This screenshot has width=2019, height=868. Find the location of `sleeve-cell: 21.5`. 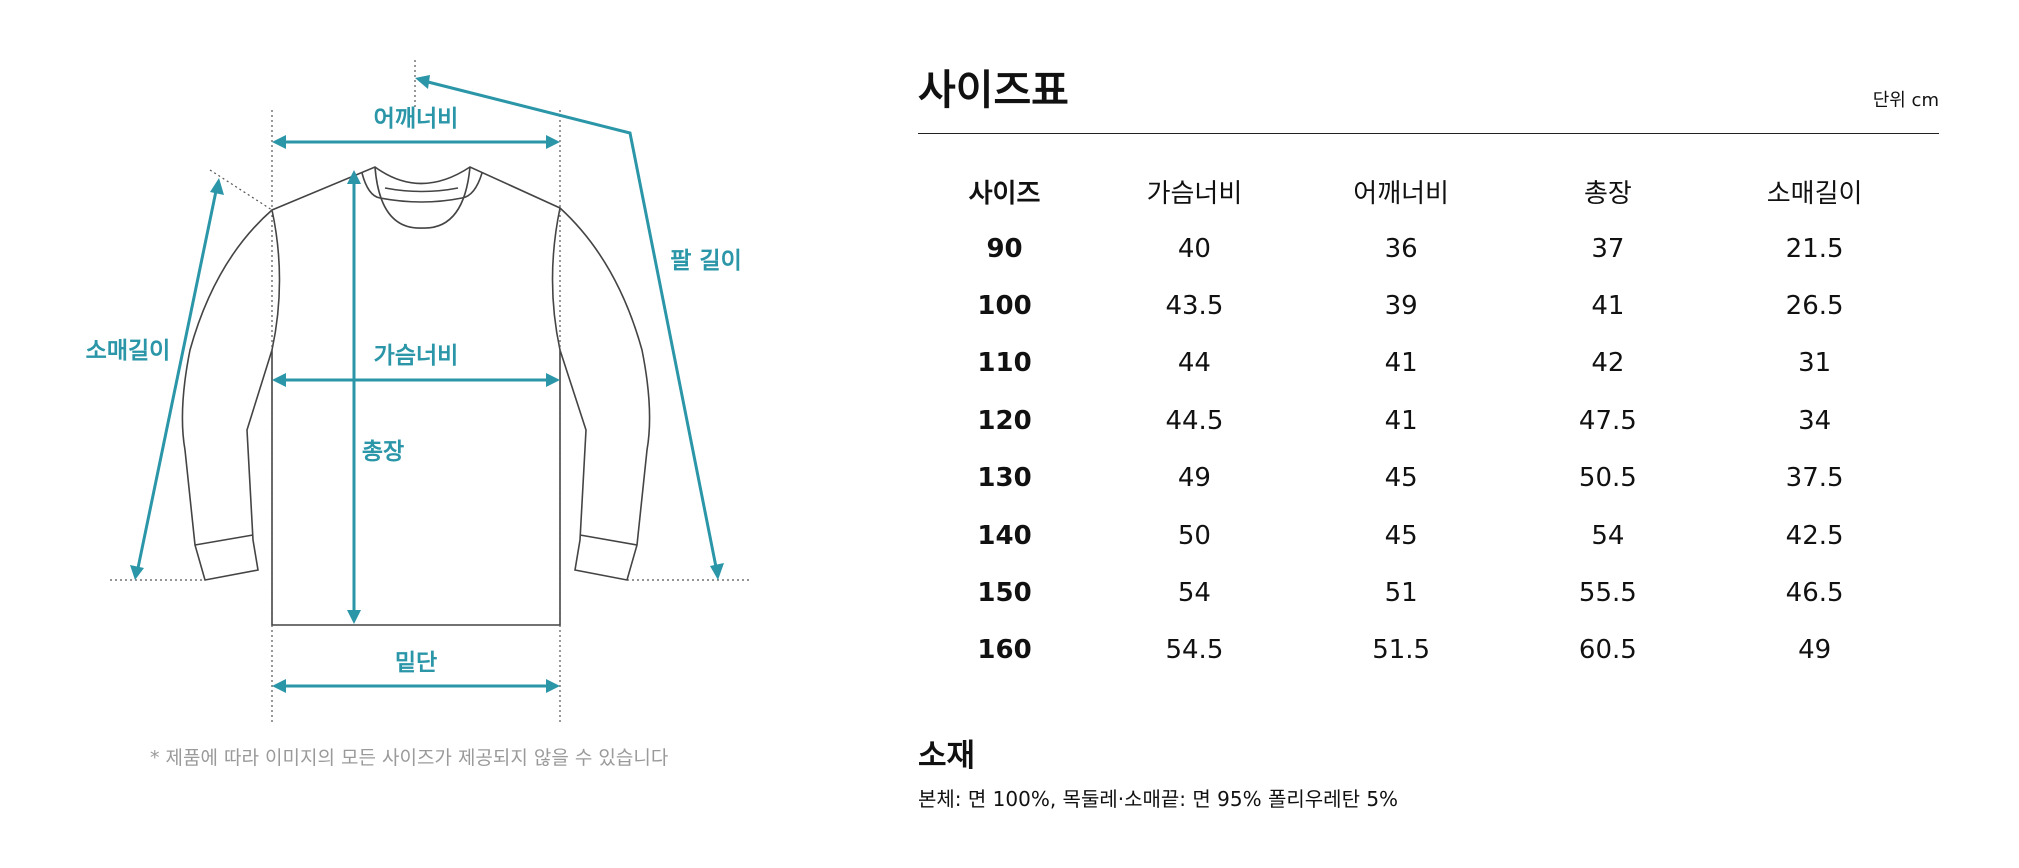

sleeve-cell: 21.5 is located at coordinates (1814, 248).